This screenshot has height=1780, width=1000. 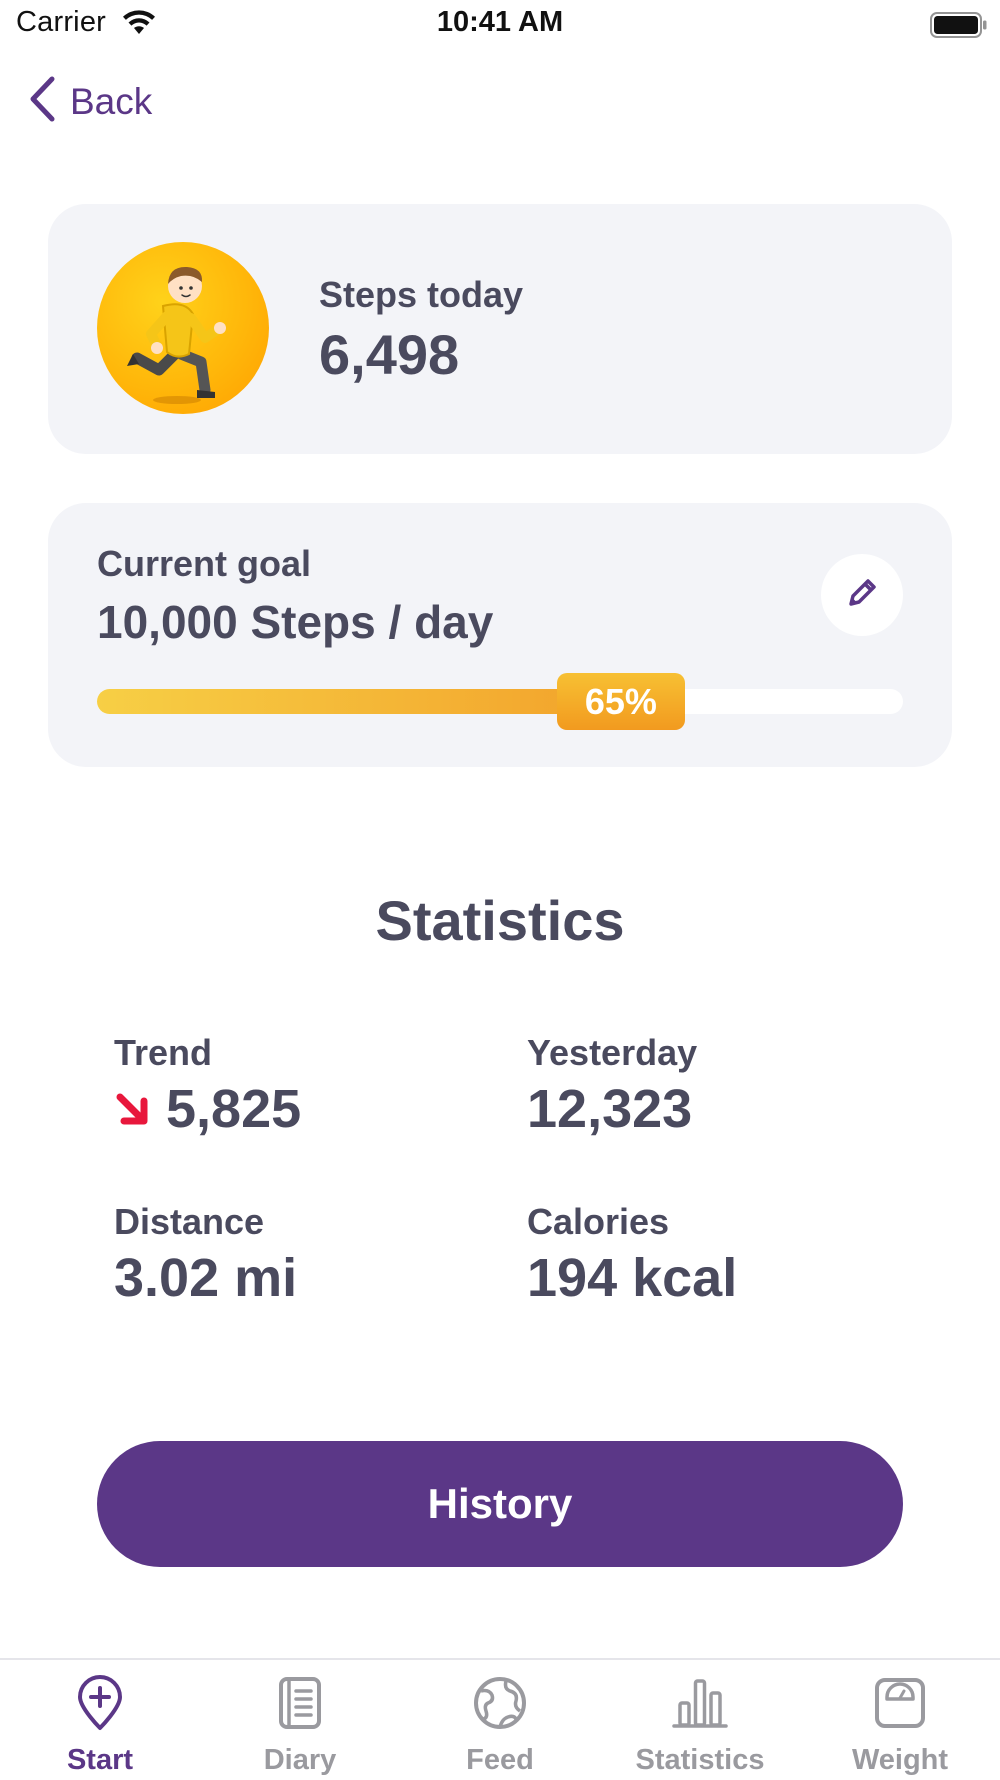 I want to click on goal-progress-fill, so click(x=359, y=701).